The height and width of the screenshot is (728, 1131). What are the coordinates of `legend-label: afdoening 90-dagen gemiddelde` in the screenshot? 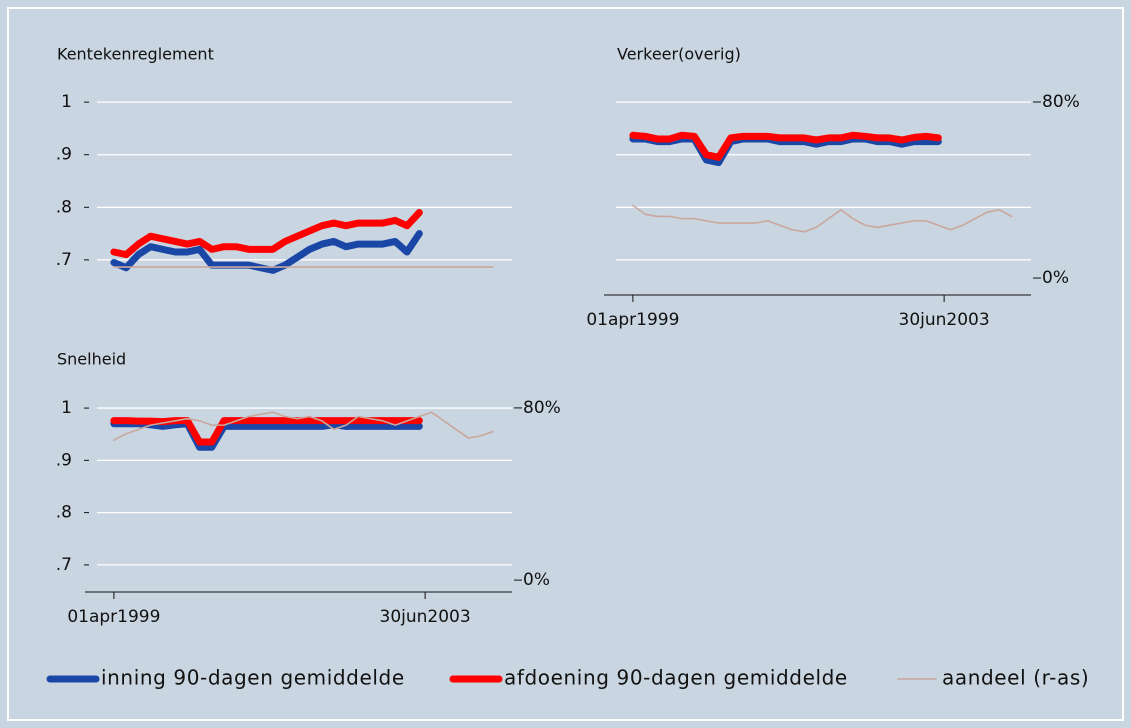 It's located at (676, 678).